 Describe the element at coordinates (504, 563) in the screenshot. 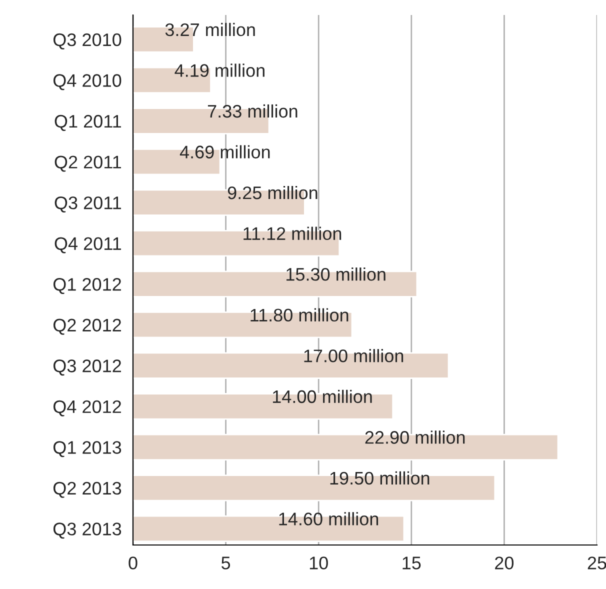

I see `x-tick-label: 20` at that location.